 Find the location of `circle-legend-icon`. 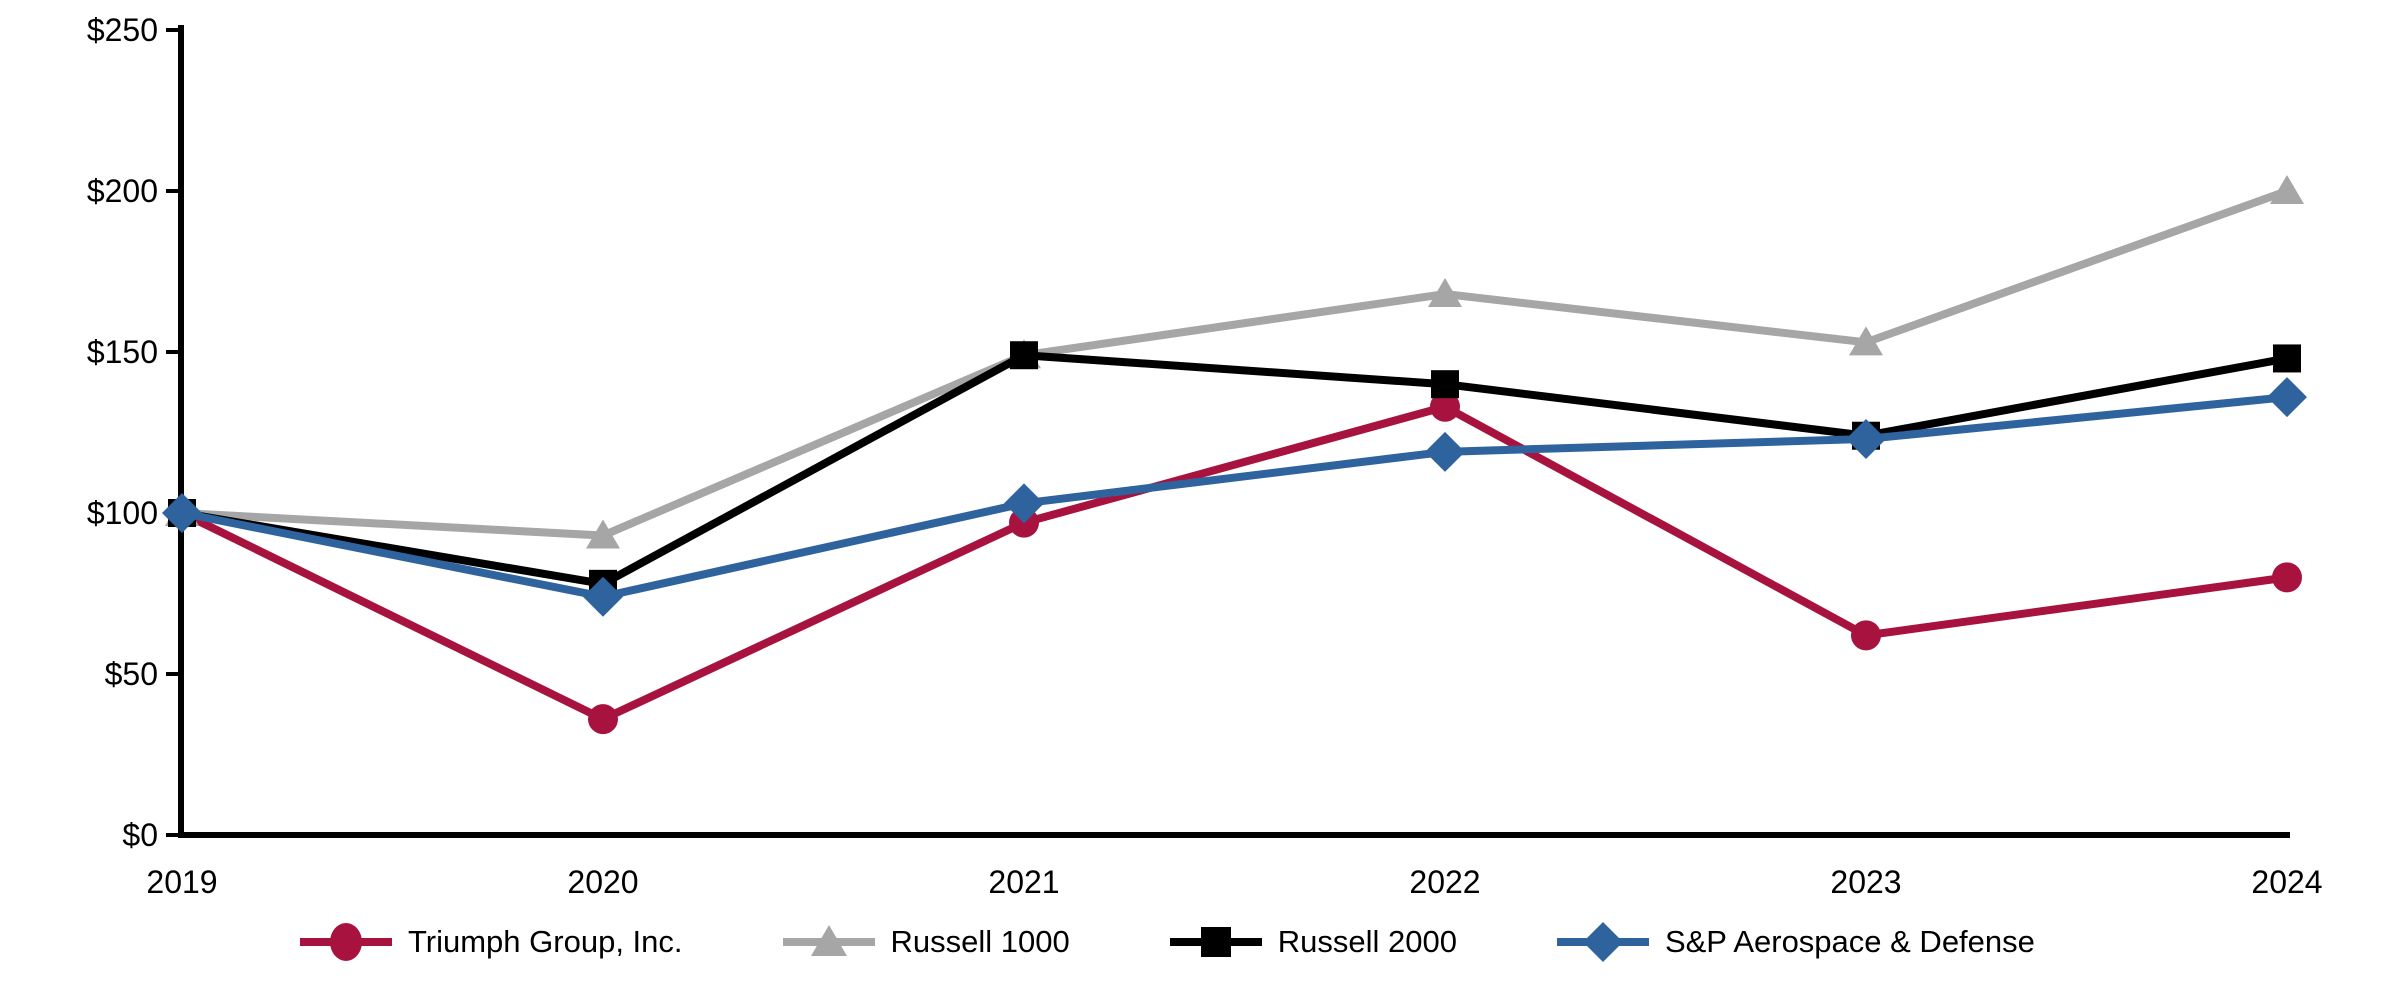

circle-legend-icon is located at coordinates (346, 942).